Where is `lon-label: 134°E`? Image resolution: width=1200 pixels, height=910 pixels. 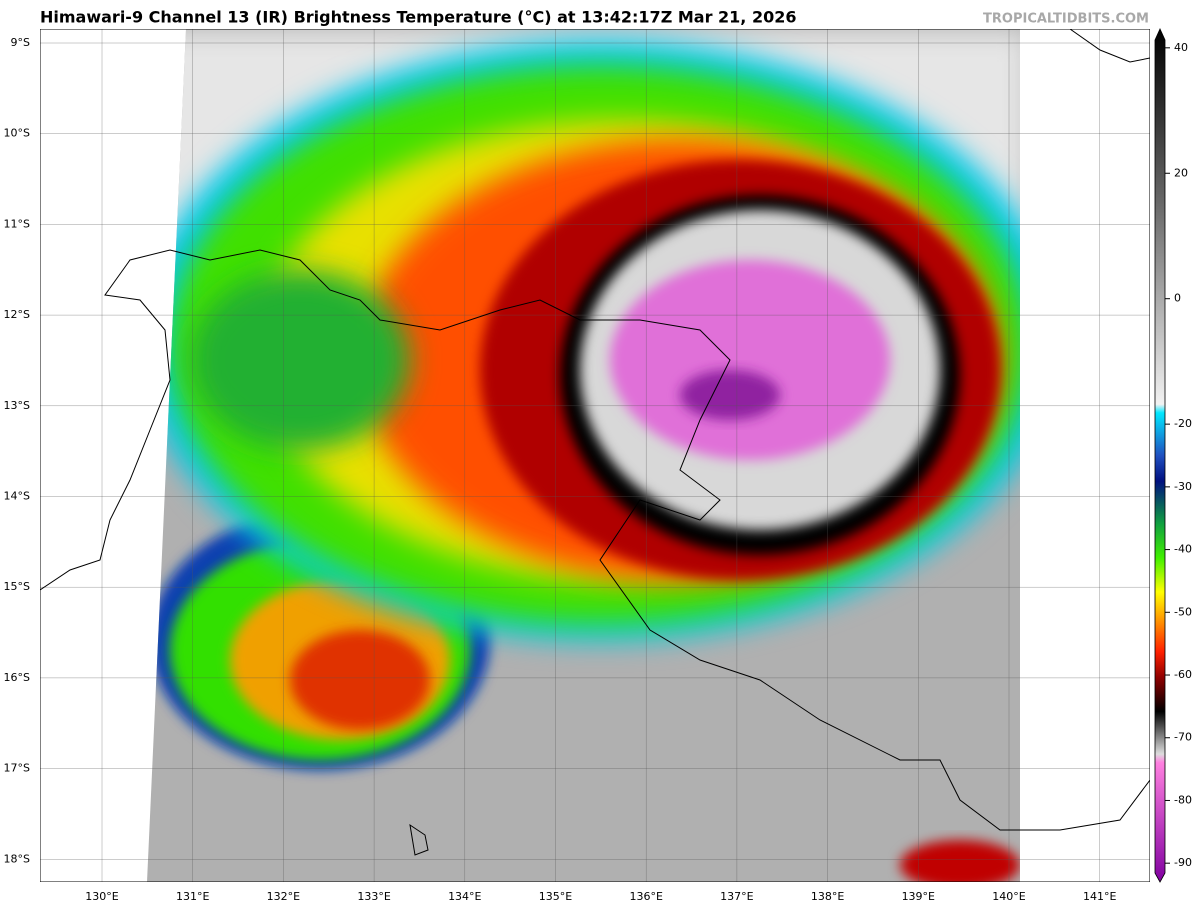 lon-label: 134°E is located at coordinates (464, 896).